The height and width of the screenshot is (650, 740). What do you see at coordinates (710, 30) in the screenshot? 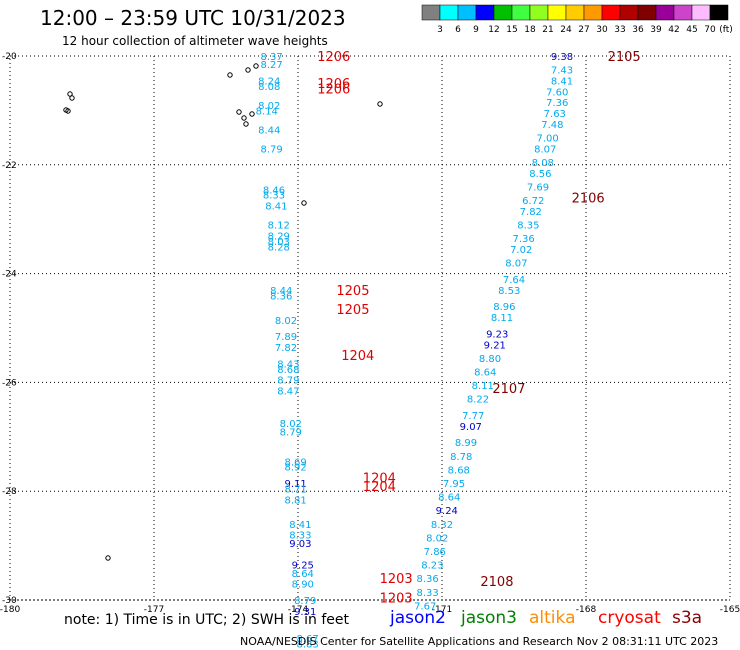
I see `colorbar-label: 70` at bounding box center [710, 30].